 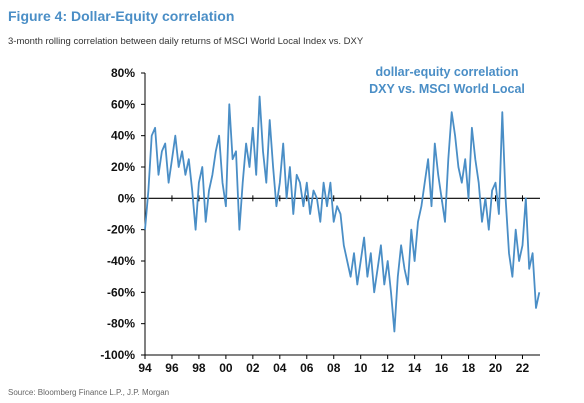 I want to click on y-tick-label: 20%, so click(x=123, y=167).